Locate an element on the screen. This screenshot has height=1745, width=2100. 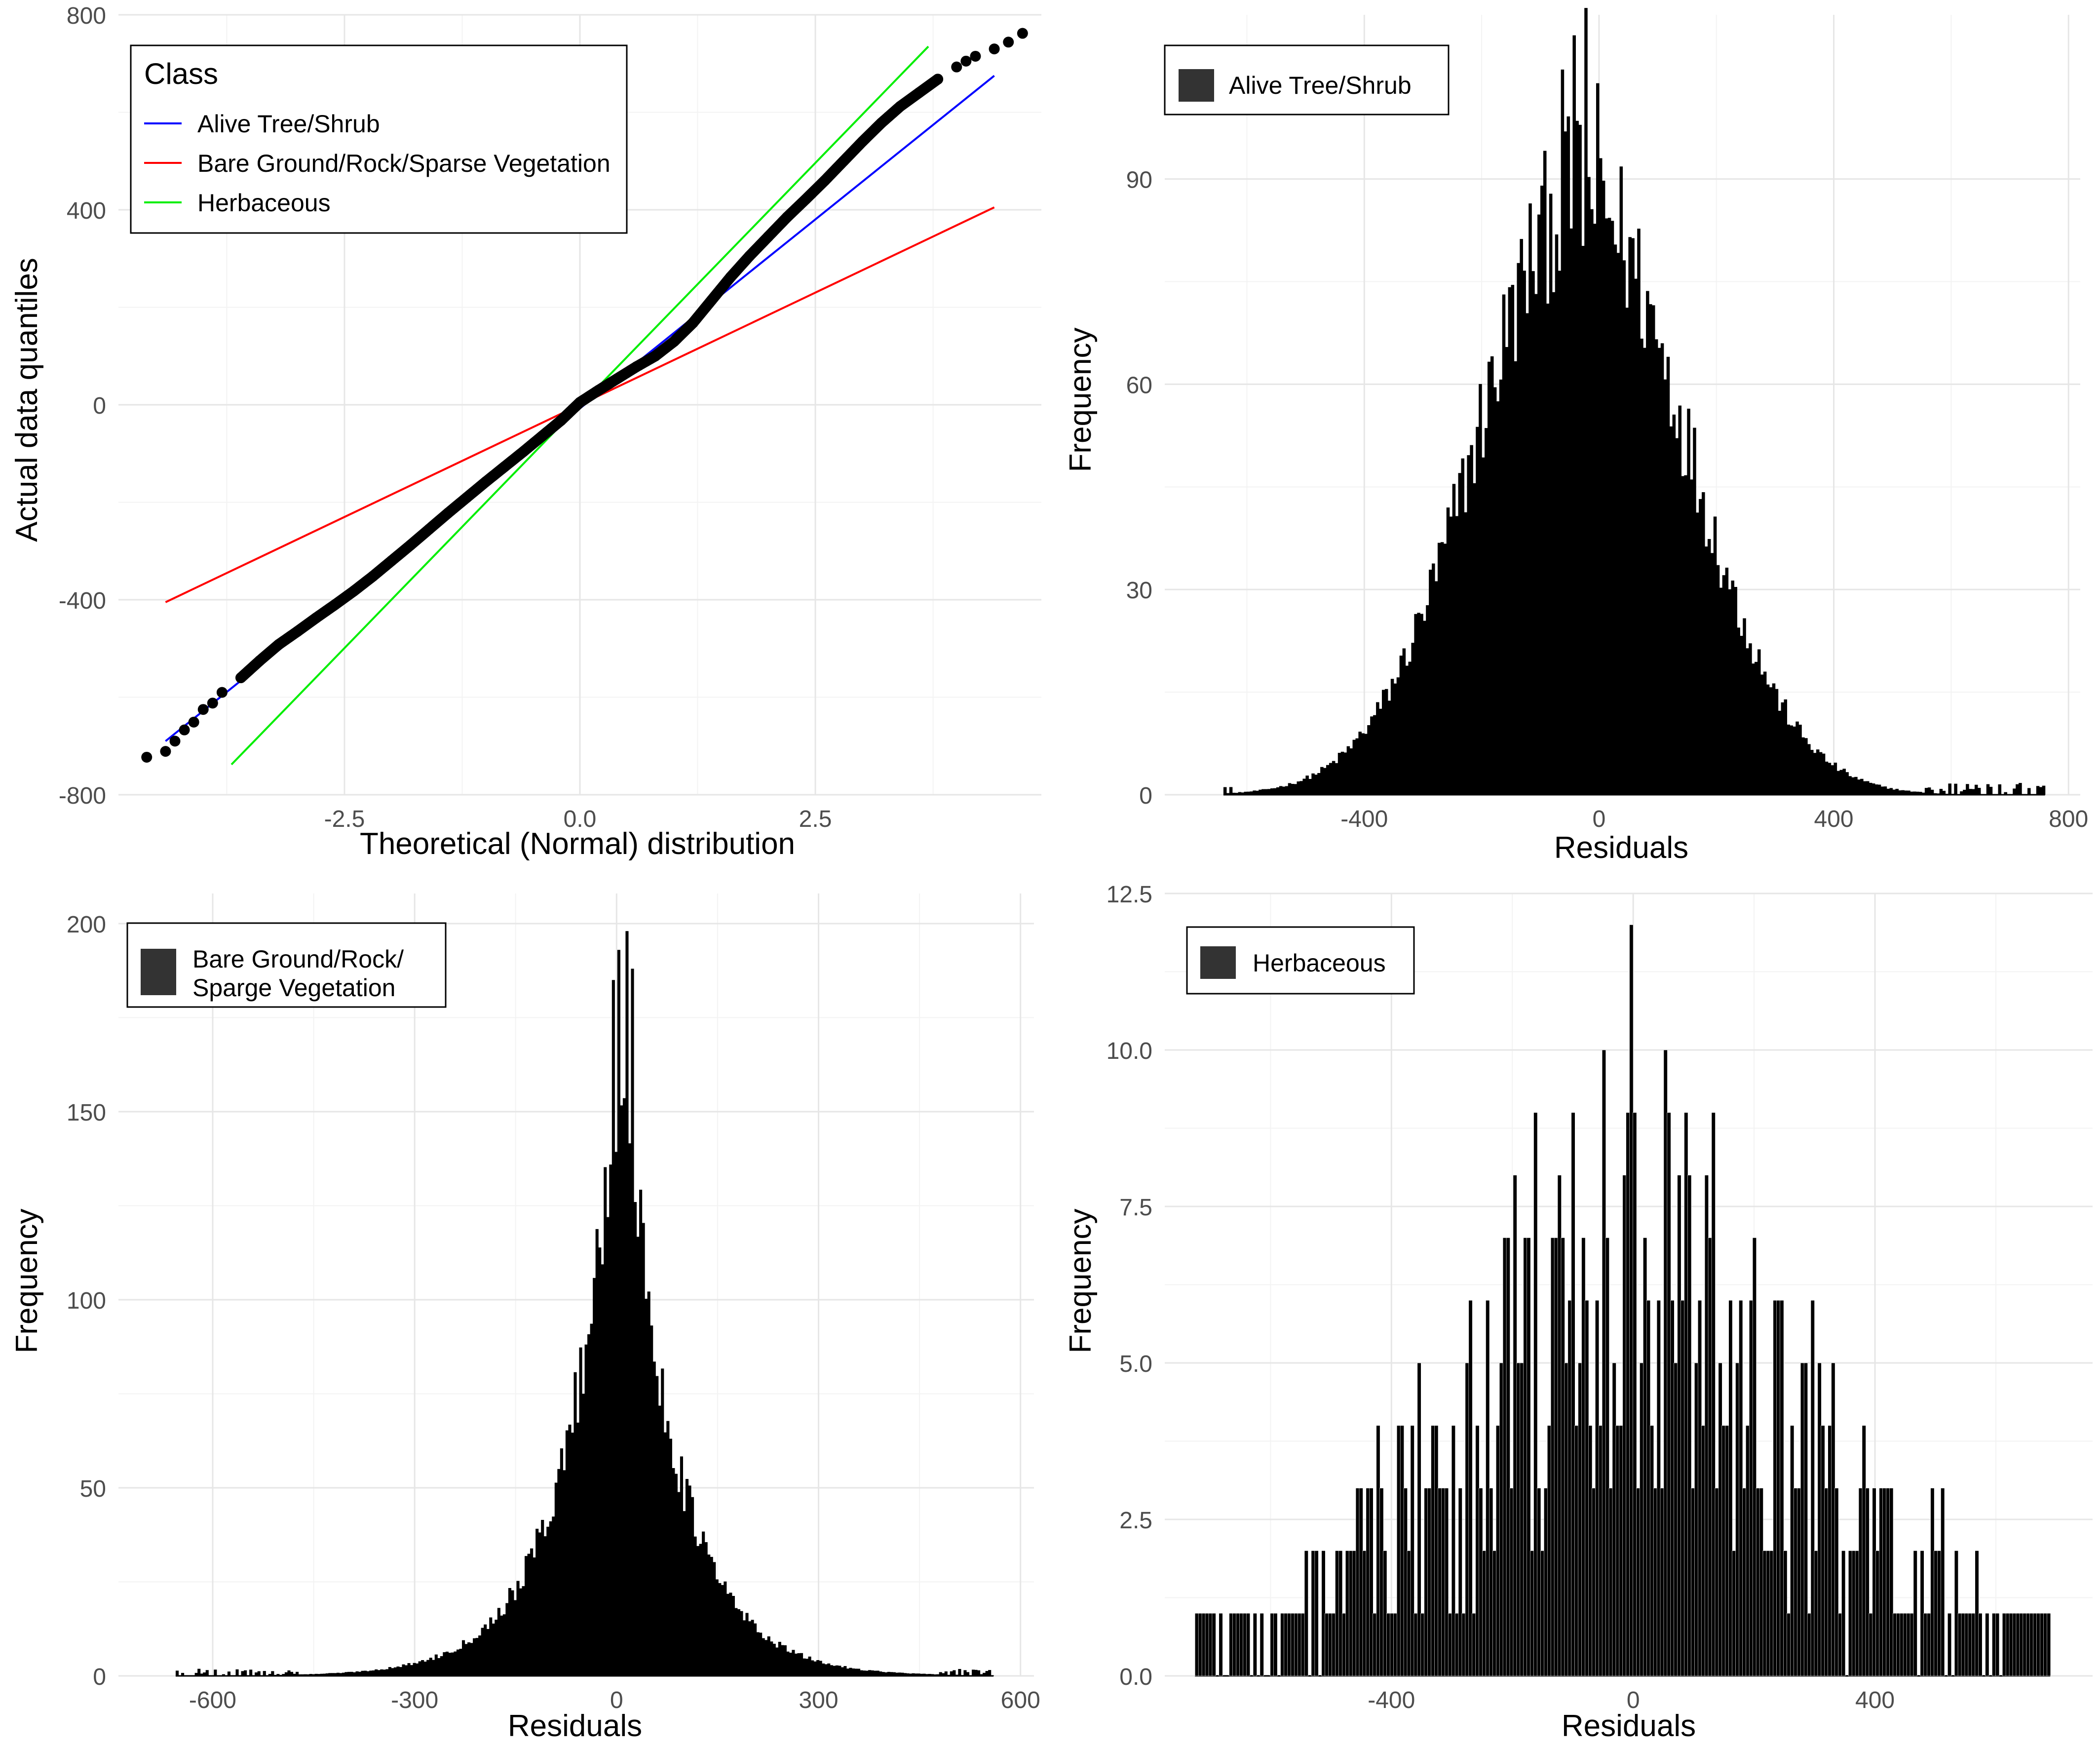
herb-legend-label: Herbaceous is located at coordinates (1319, 963).